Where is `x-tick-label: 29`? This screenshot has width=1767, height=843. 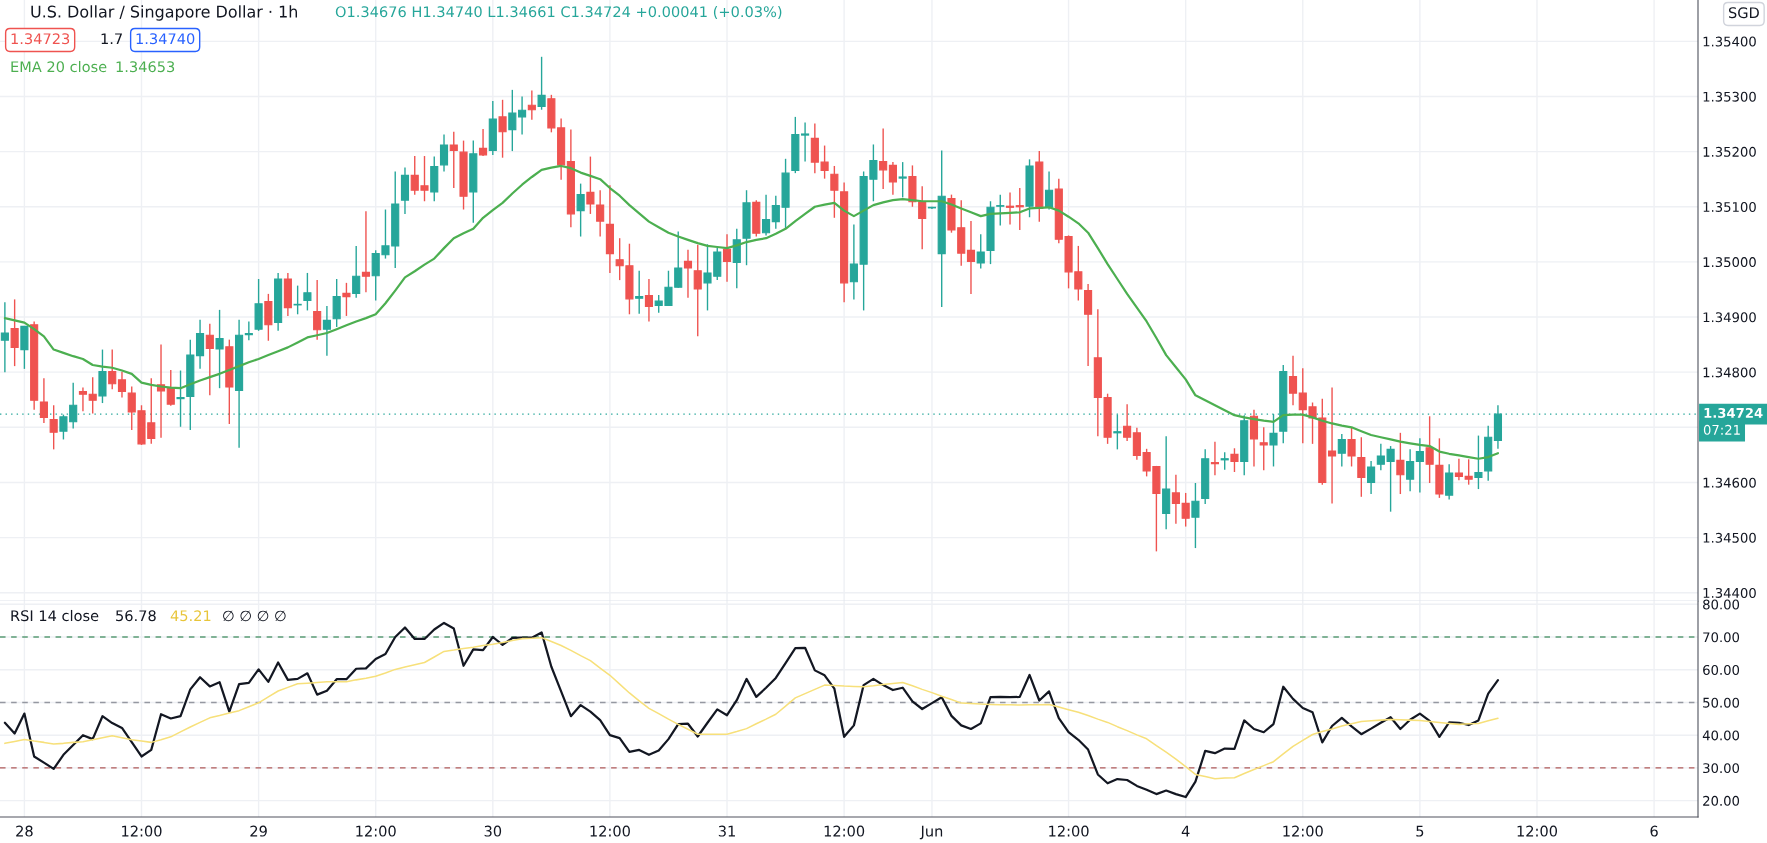
x-tick-label: 29 is located at coordinates (258, 831).